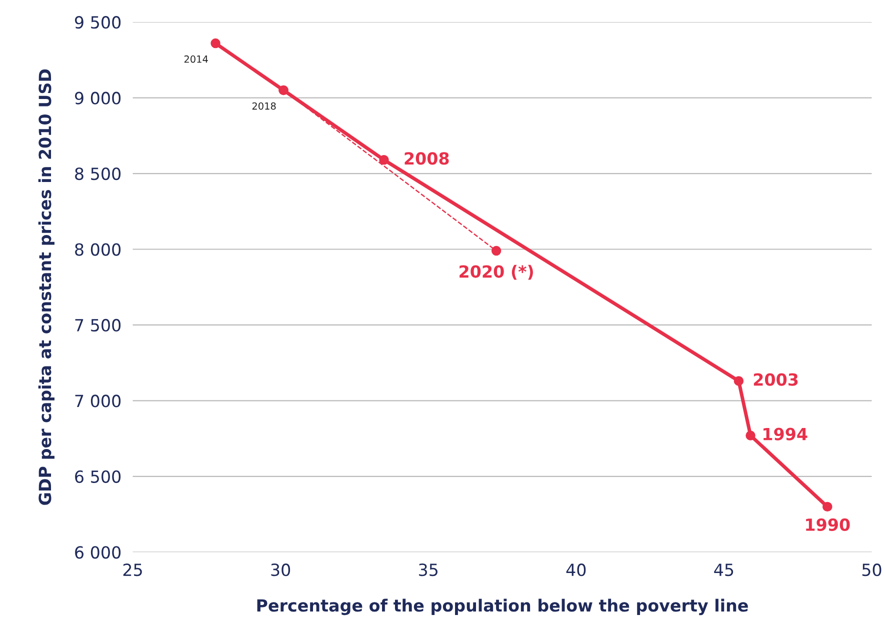 The width and height of the screenshot is (885, 631). What do you see at coordinates (132, 570) in the screenshot?
I see `x-tick-label: 25` at bounding box center [132, 570].